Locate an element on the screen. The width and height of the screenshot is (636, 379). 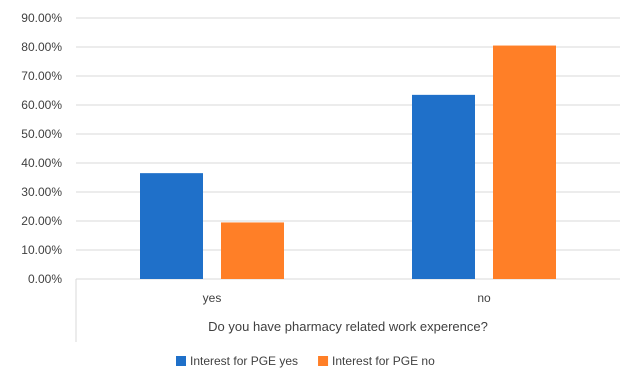
x-category-label: yes is located at coordinates (212, 298).